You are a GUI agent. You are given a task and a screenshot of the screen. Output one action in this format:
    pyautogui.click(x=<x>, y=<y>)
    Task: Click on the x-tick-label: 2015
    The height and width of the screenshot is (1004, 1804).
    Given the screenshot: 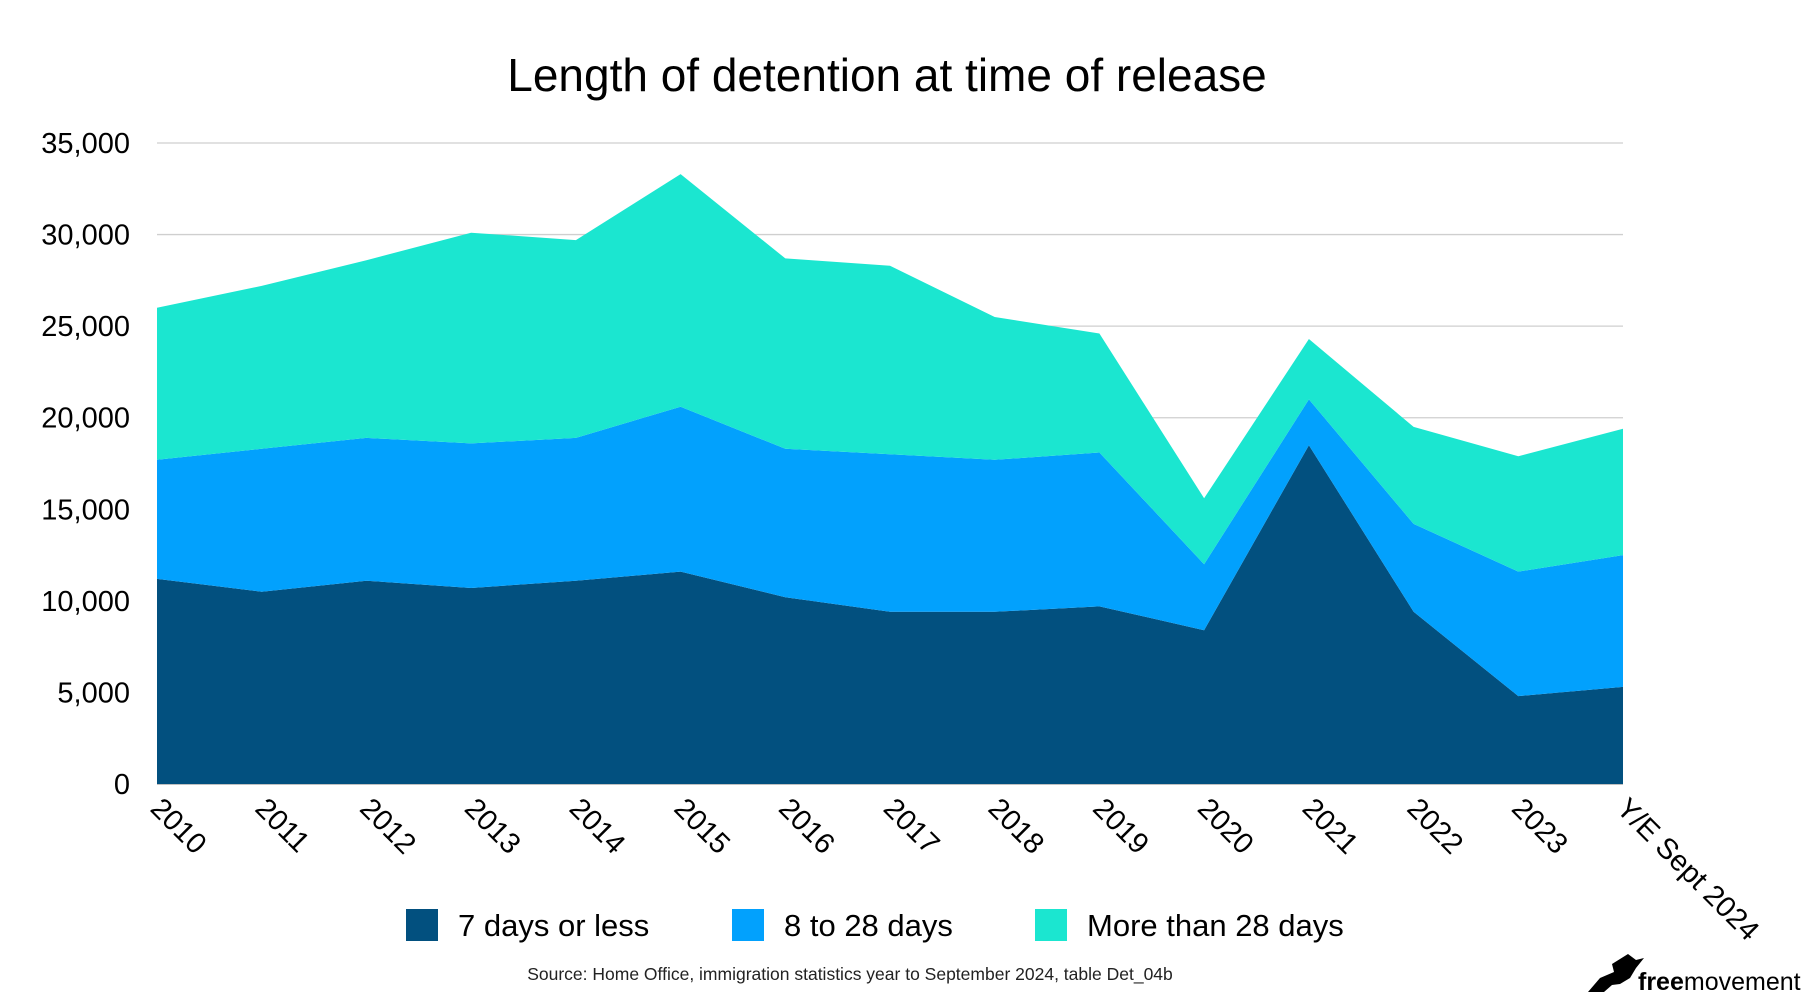 What is the action you would take?
    pyautogui.click(x=702, y=826)
    